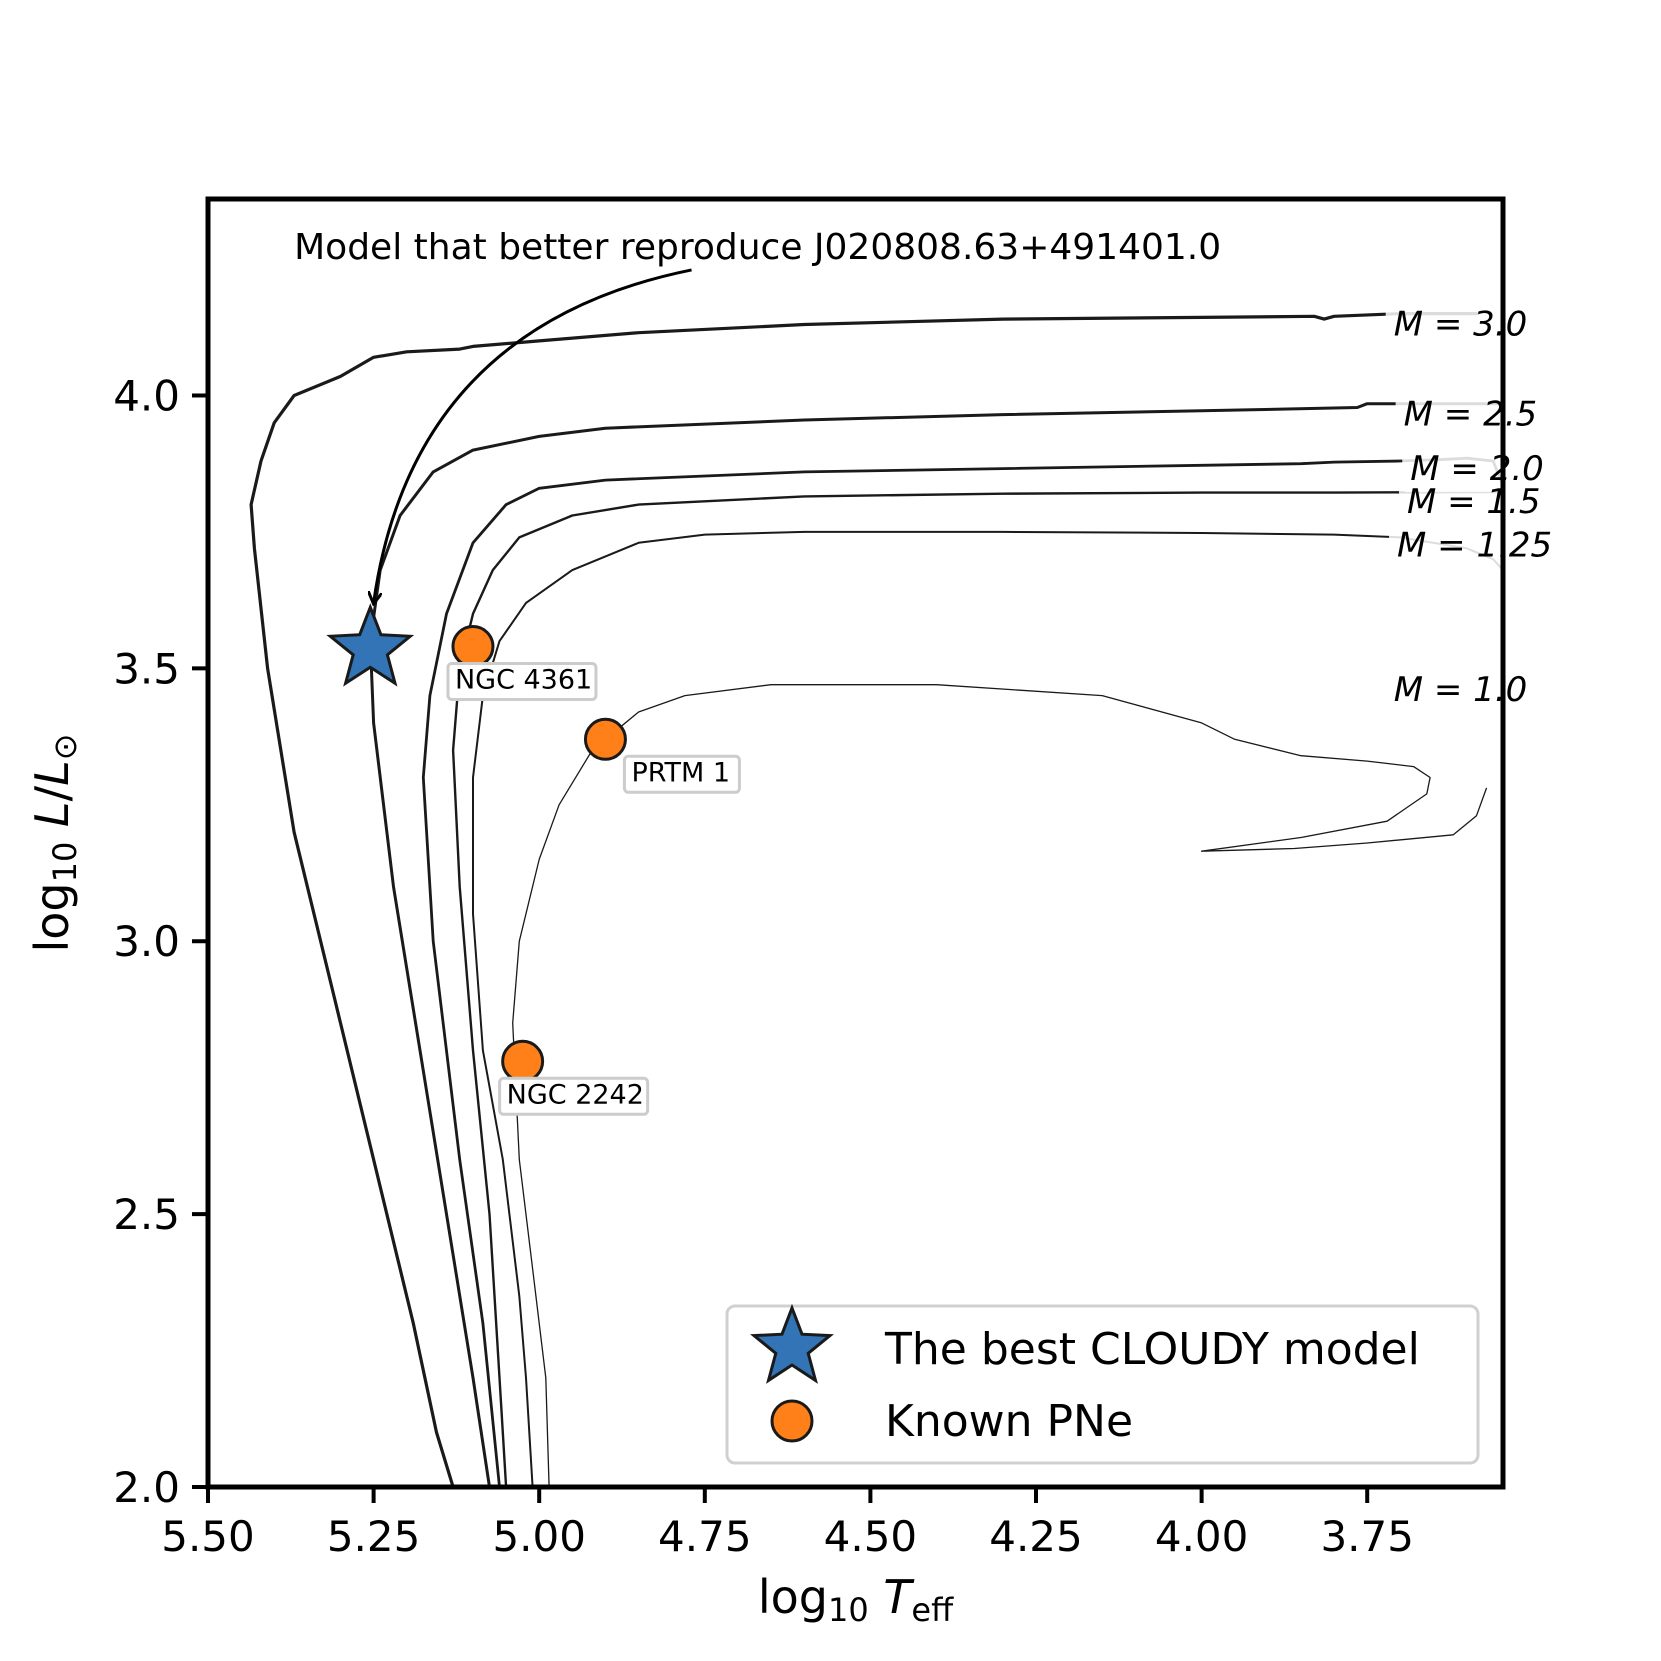 This screenshot has height=1661, width=1661. I want to click on x-tick-label: 4.00, so click(1202, 1536).